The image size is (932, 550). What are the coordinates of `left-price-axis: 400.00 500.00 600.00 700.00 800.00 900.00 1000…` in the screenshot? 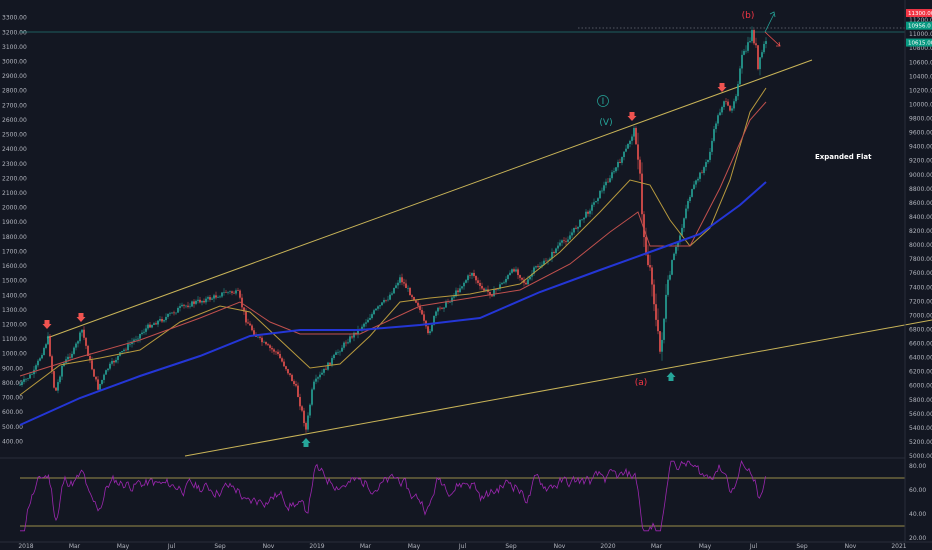 It's located at (14, 230).